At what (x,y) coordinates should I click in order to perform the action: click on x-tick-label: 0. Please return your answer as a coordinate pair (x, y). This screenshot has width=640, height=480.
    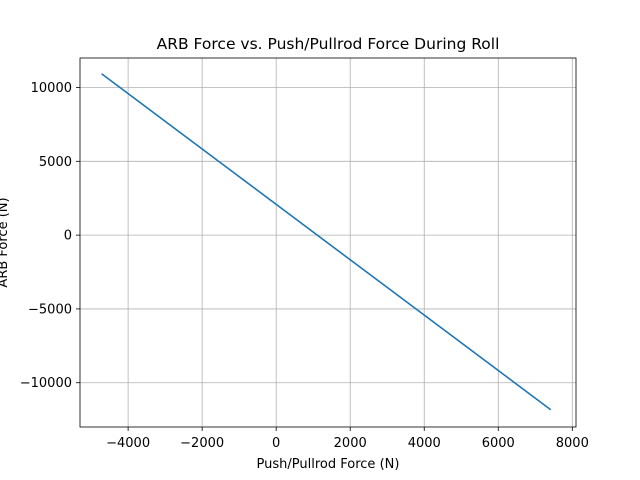
    Looking at the image, I should click on (276, 443).